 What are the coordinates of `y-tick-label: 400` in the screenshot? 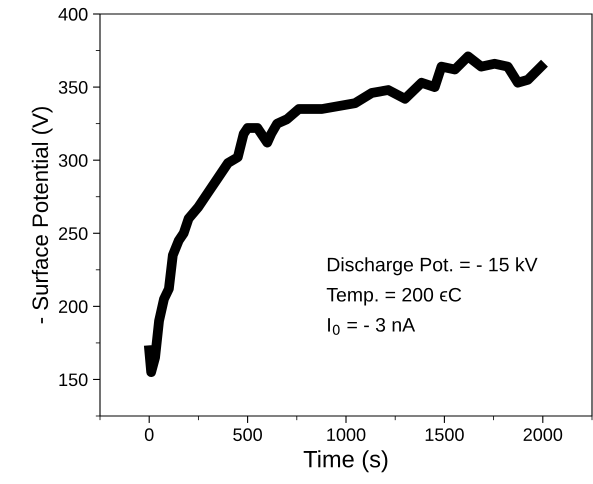 It's located at (73, 14).